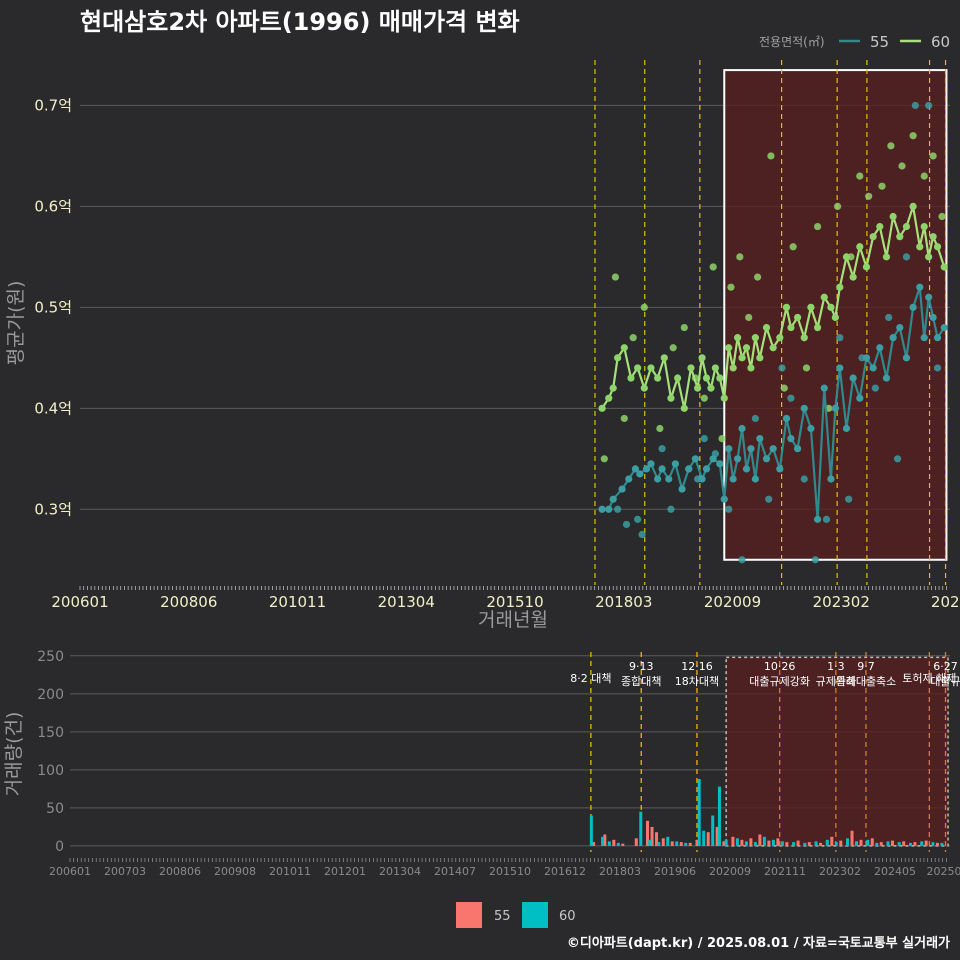 The width and height of the screenshot is (960, 960). What do you see at coordinates (53, 105) in the screenshot?
I see `price-y-tick-label: 0.7억` at bounding box center [53, 105].